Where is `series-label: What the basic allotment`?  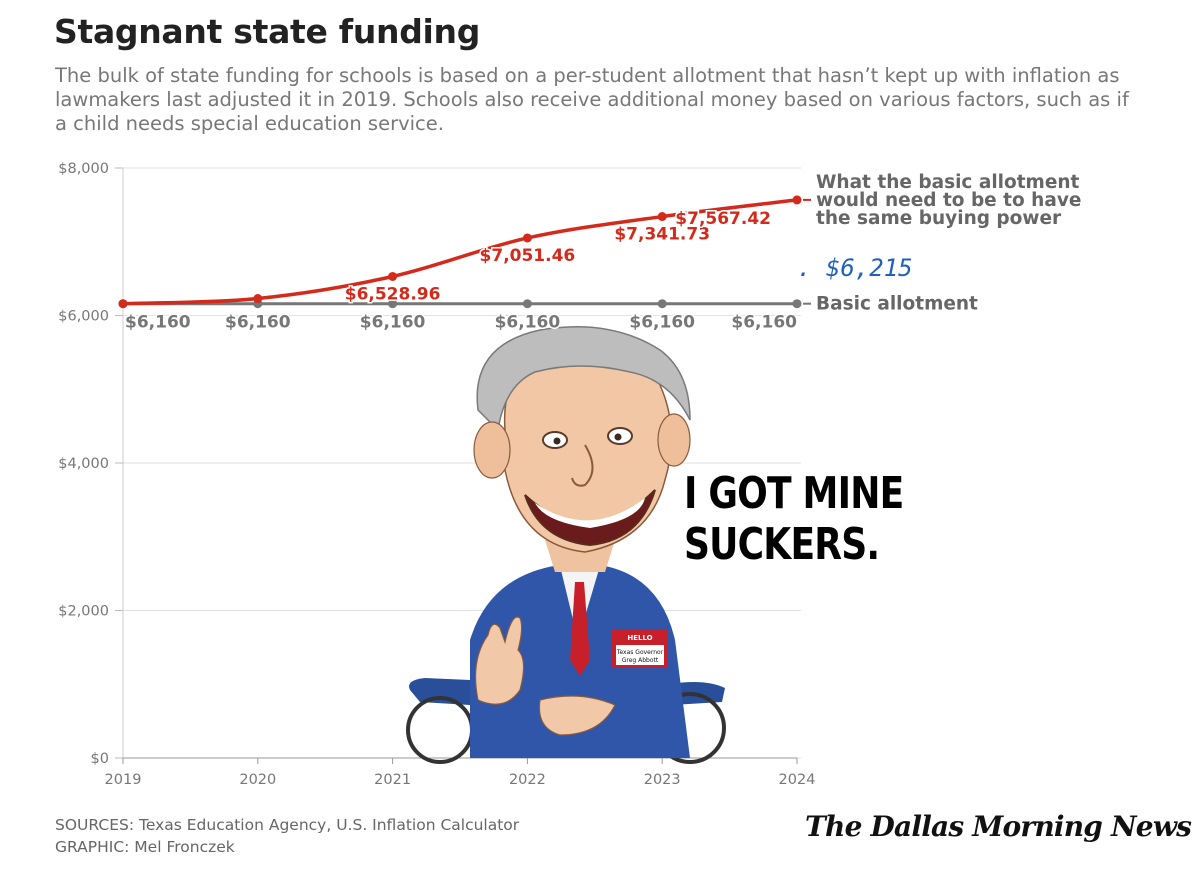 series-label: What the basic allotment is located at coordinates (948, 182).